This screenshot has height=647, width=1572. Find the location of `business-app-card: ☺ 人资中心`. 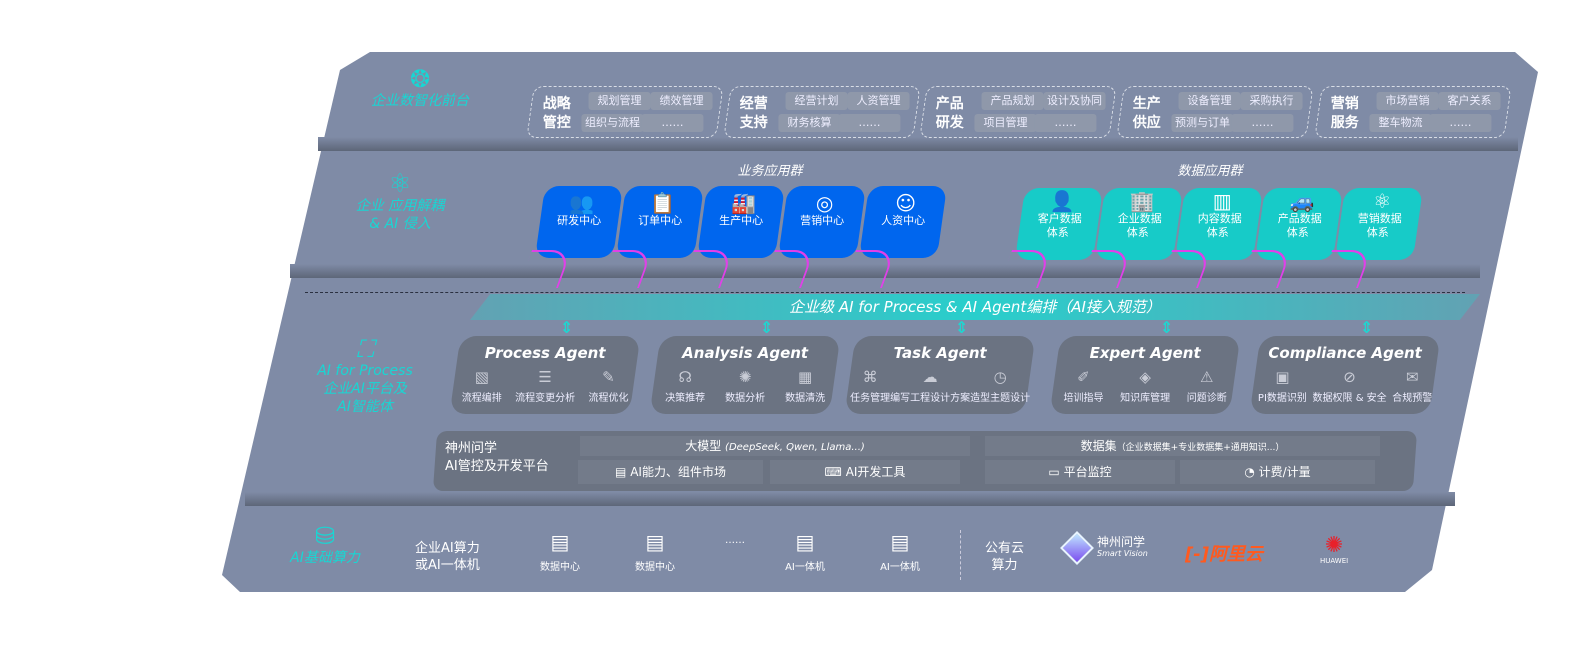

business-app-card: ☺ 人资中心 is located at coordinates (903, 222).